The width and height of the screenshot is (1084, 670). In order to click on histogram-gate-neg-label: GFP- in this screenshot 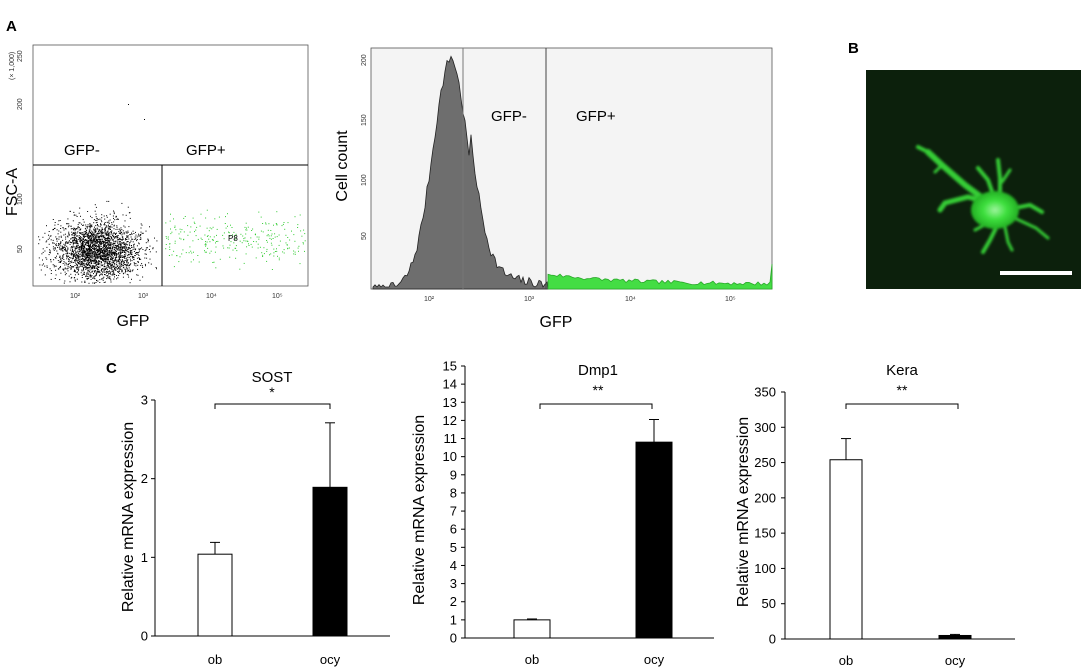, I will do `click(509, 116)`.